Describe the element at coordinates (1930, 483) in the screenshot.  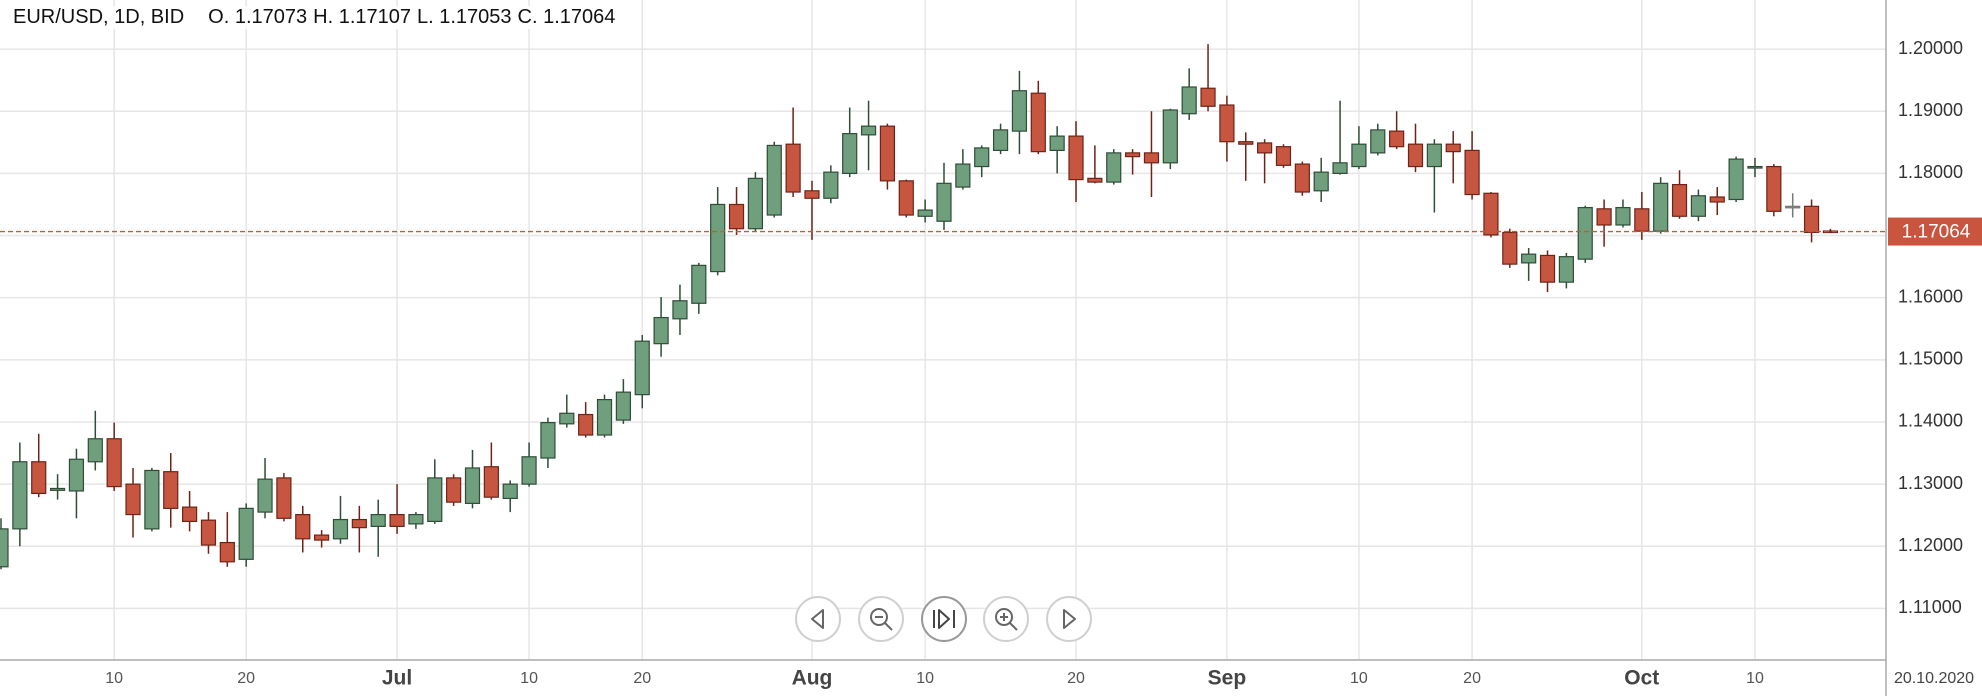
I see `y-tick-label: 1.13000` at that location.